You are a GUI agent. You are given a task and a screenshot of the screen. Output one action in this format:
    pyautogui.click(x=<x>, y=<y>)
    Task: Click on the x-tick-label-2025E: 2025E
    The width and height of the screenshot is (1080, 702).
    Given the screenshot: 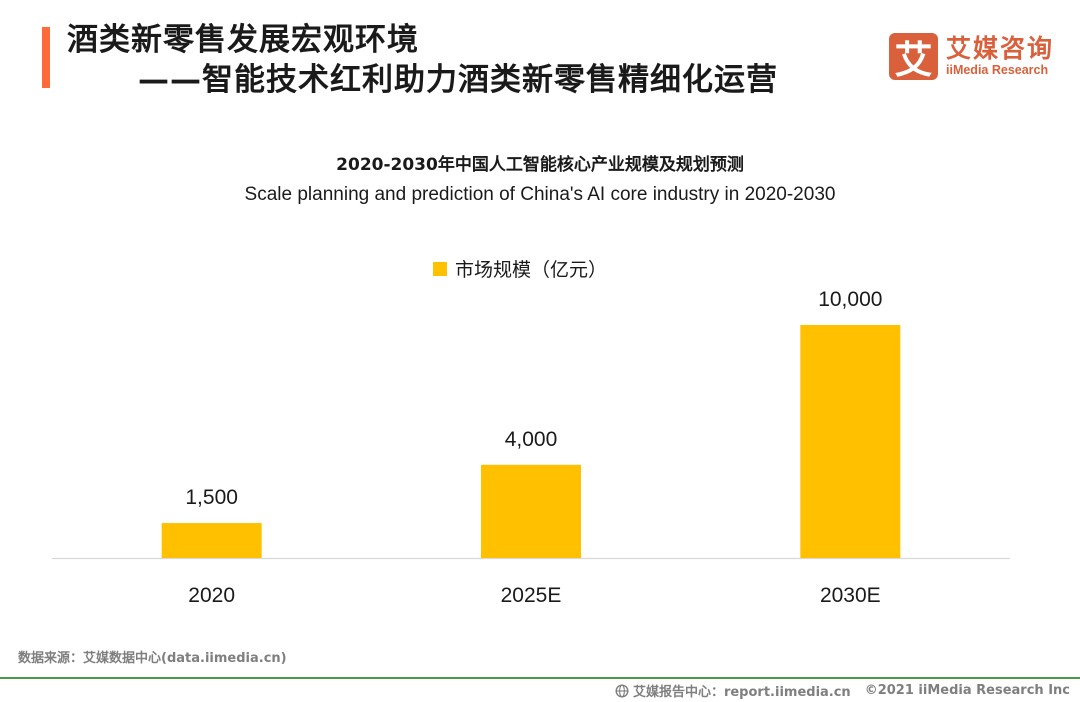 What is the action you would take?
    pyautogui.click(x=531, y=595)
    